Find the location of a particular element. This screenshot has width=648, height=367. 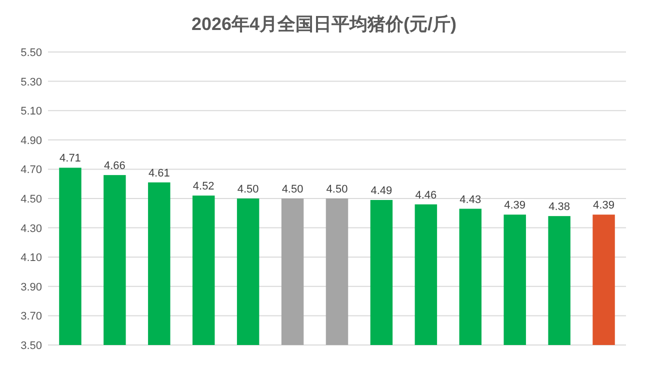

data-label: 4.66 is located at coordinates (115, 166).